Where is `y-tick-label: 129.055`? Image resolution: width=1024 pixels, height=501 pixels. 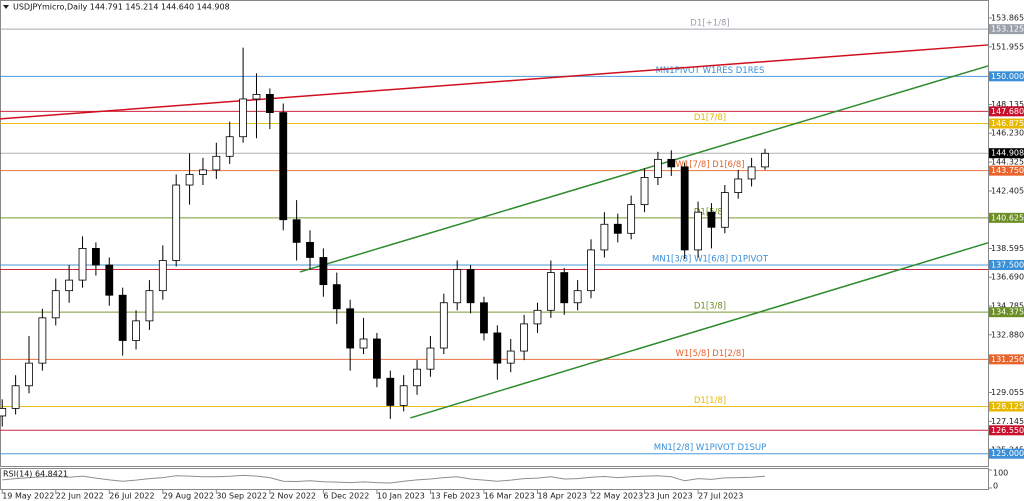 y-tick-label: 129.055 is located at coordinates (1007, 392).